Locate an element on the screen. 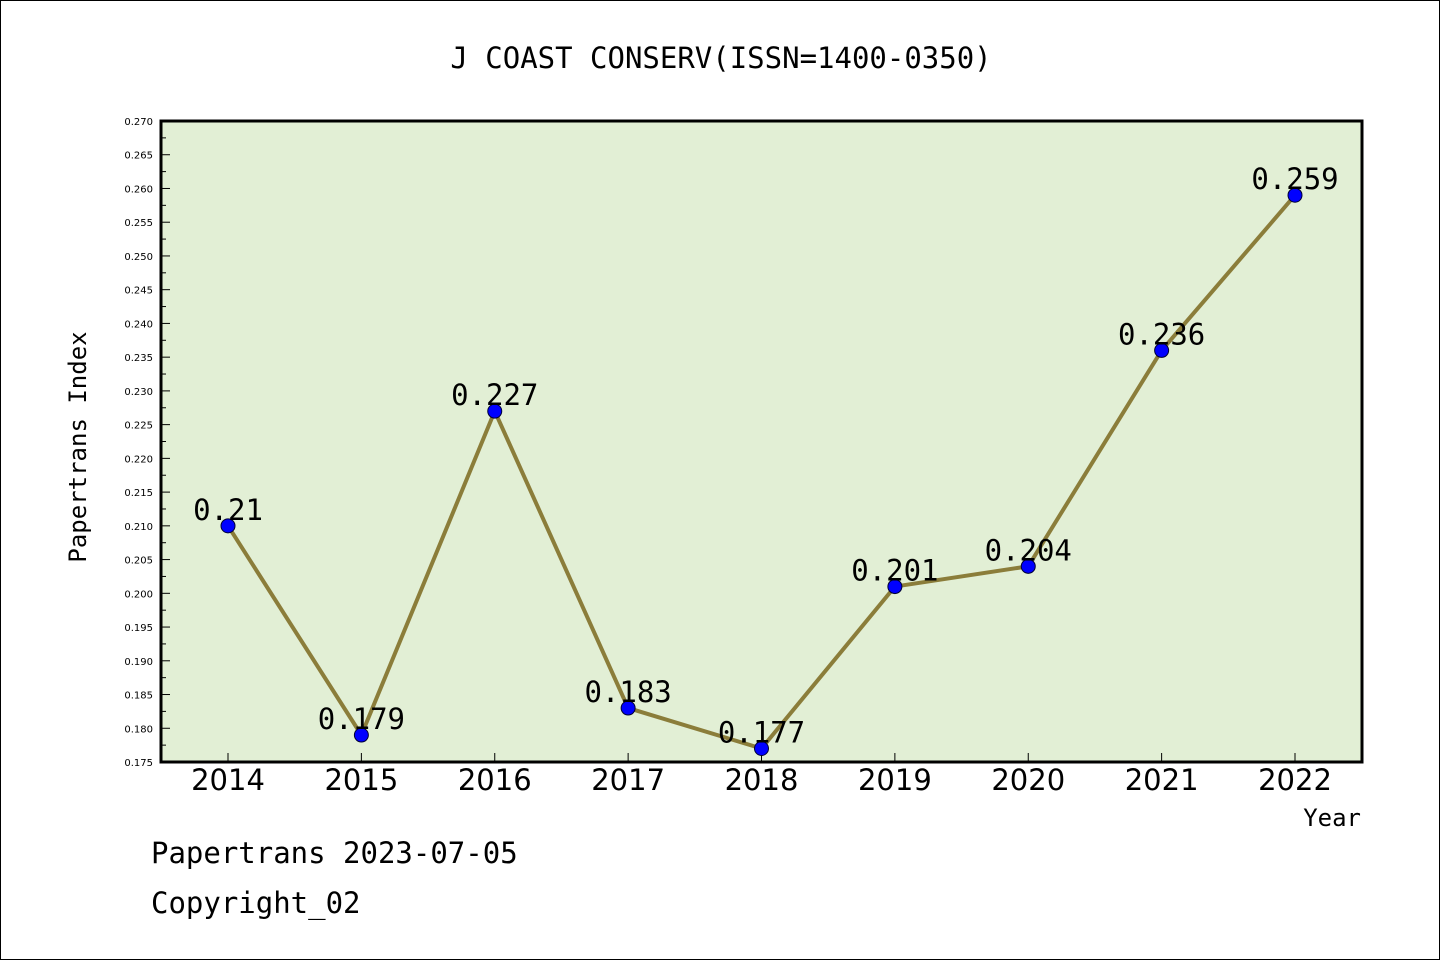 This screenshot has height=961, width=1440. chart-title: J COAST CONSERV(ISSN=1400-0350) is located at coordinates (720, 58).